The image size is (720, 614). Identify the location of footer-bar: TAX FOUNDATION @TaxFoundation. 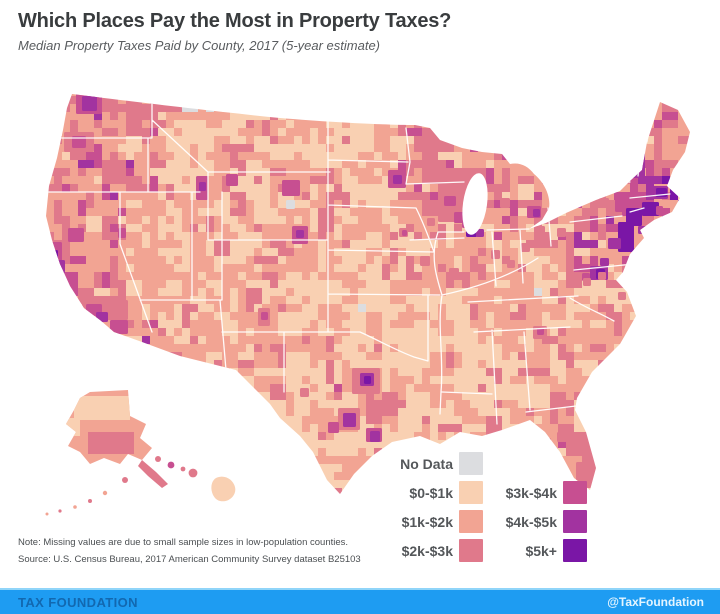
(360, 601).